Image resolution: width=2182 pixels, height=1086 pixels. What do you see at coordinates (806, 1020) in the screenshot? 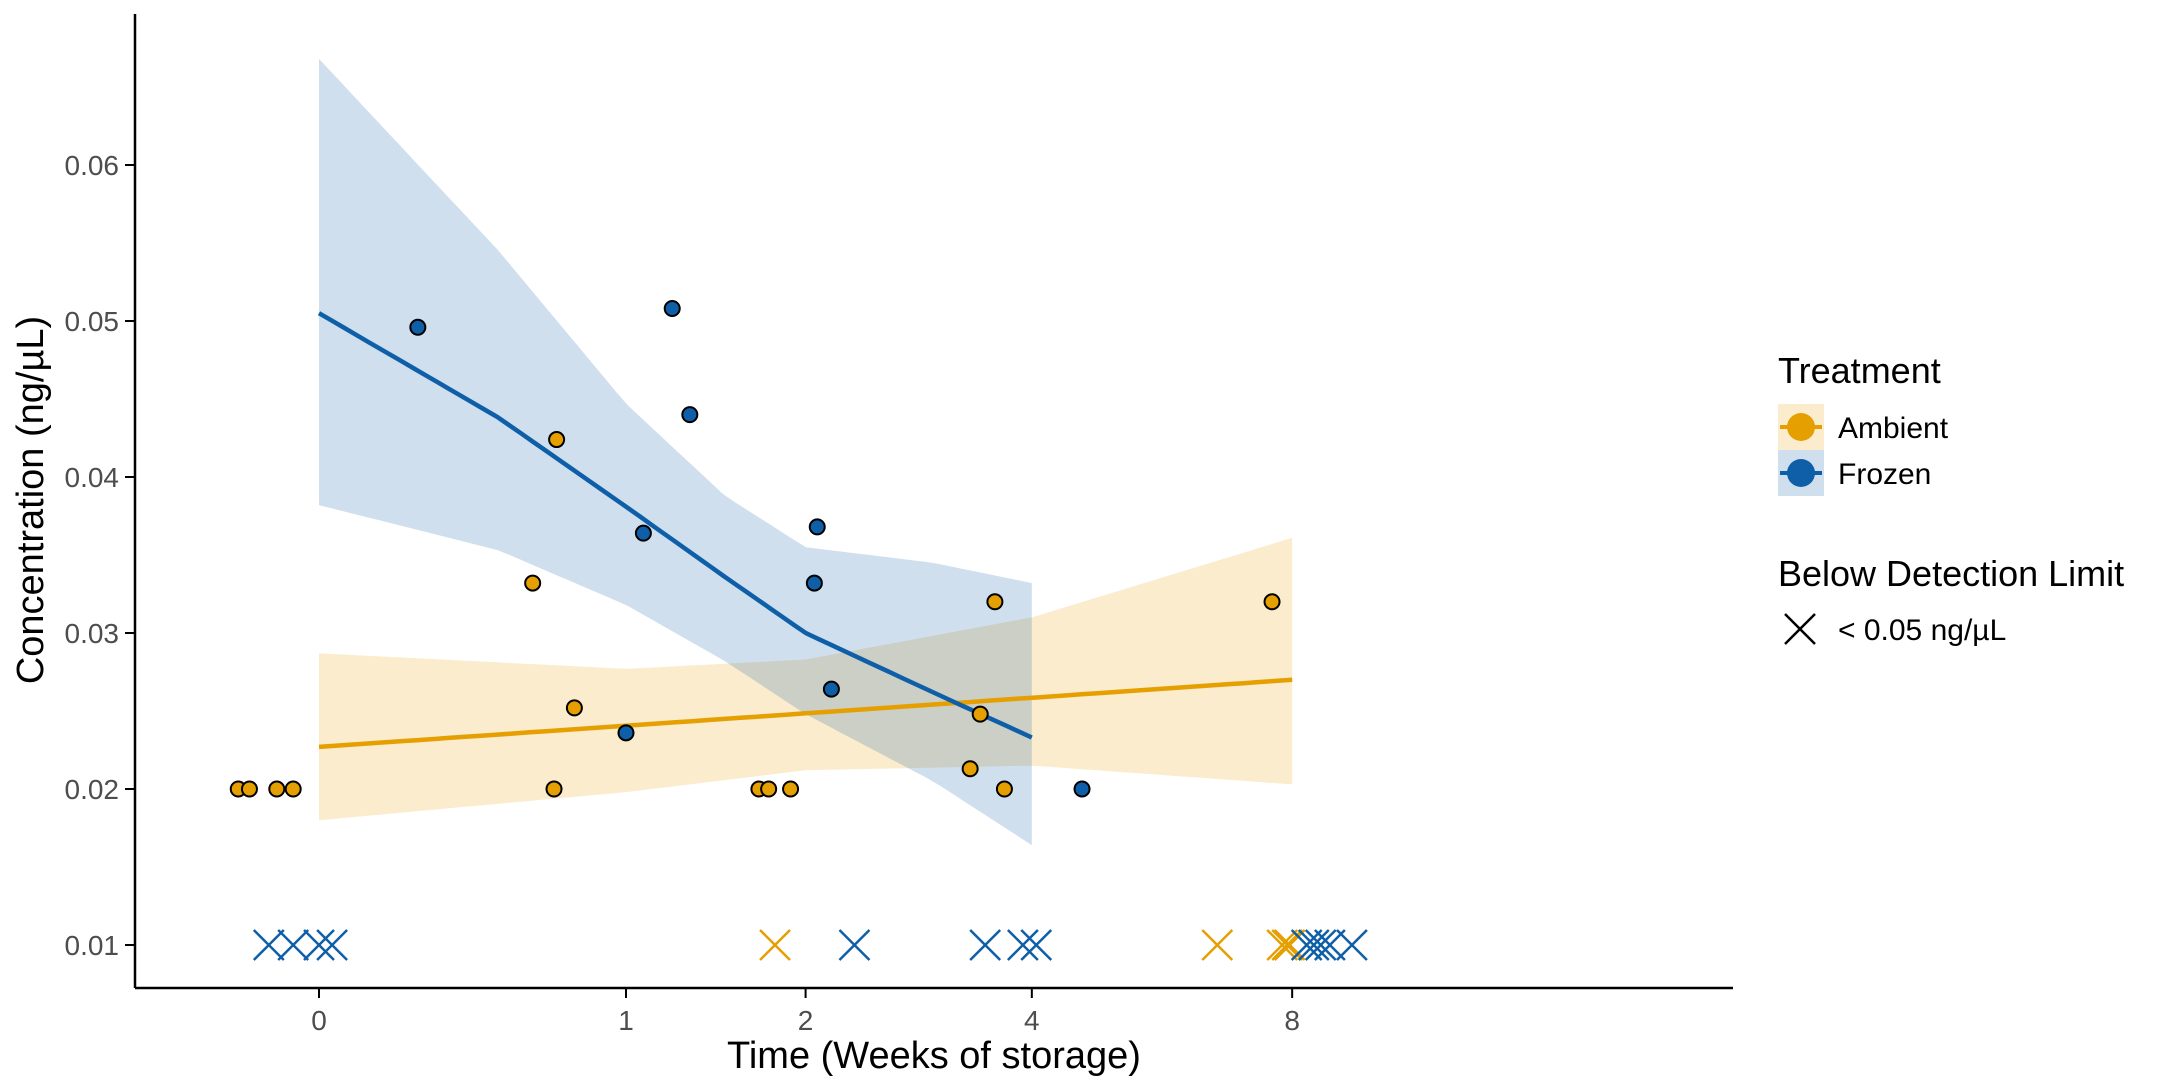
I see `x-tick-label: 2` at bounding box center [806, 1020].